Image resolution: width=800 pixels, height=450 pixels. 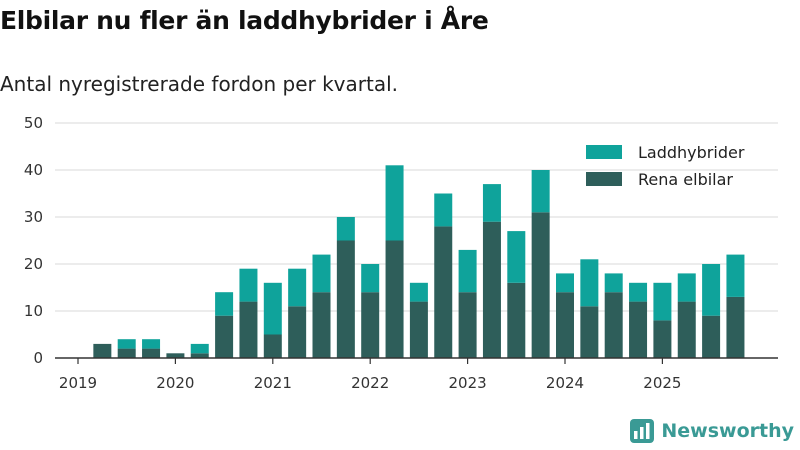 I want to click on y-tick-label: 30, so click(x=33, y=217).